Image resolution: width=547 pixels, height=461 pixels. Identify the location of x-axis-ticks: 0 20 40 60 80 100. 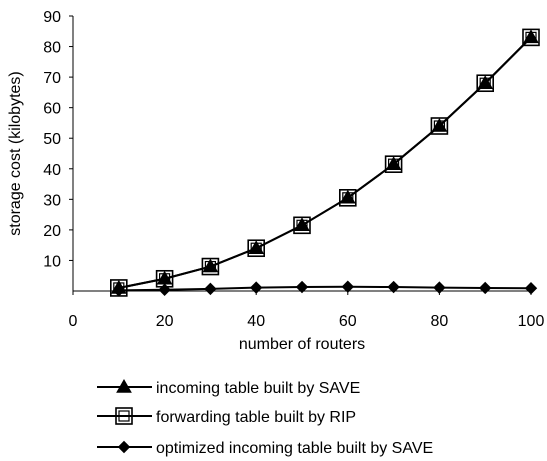
(307, 310).